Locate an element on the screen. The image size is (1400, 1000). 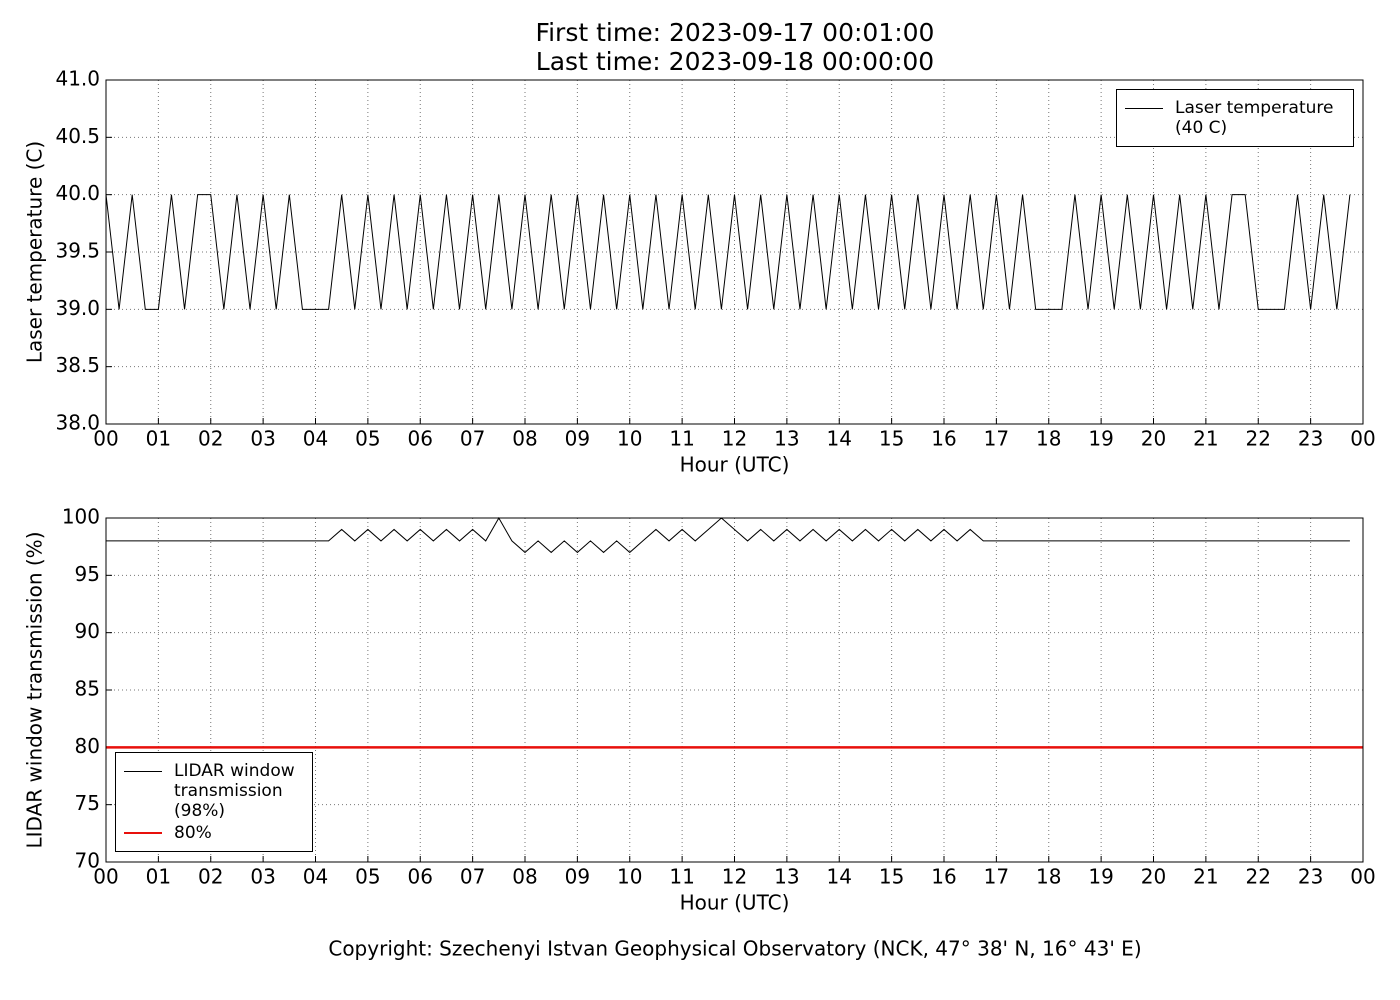
y-tick-label: 85 is located at coordinates (87, 689).